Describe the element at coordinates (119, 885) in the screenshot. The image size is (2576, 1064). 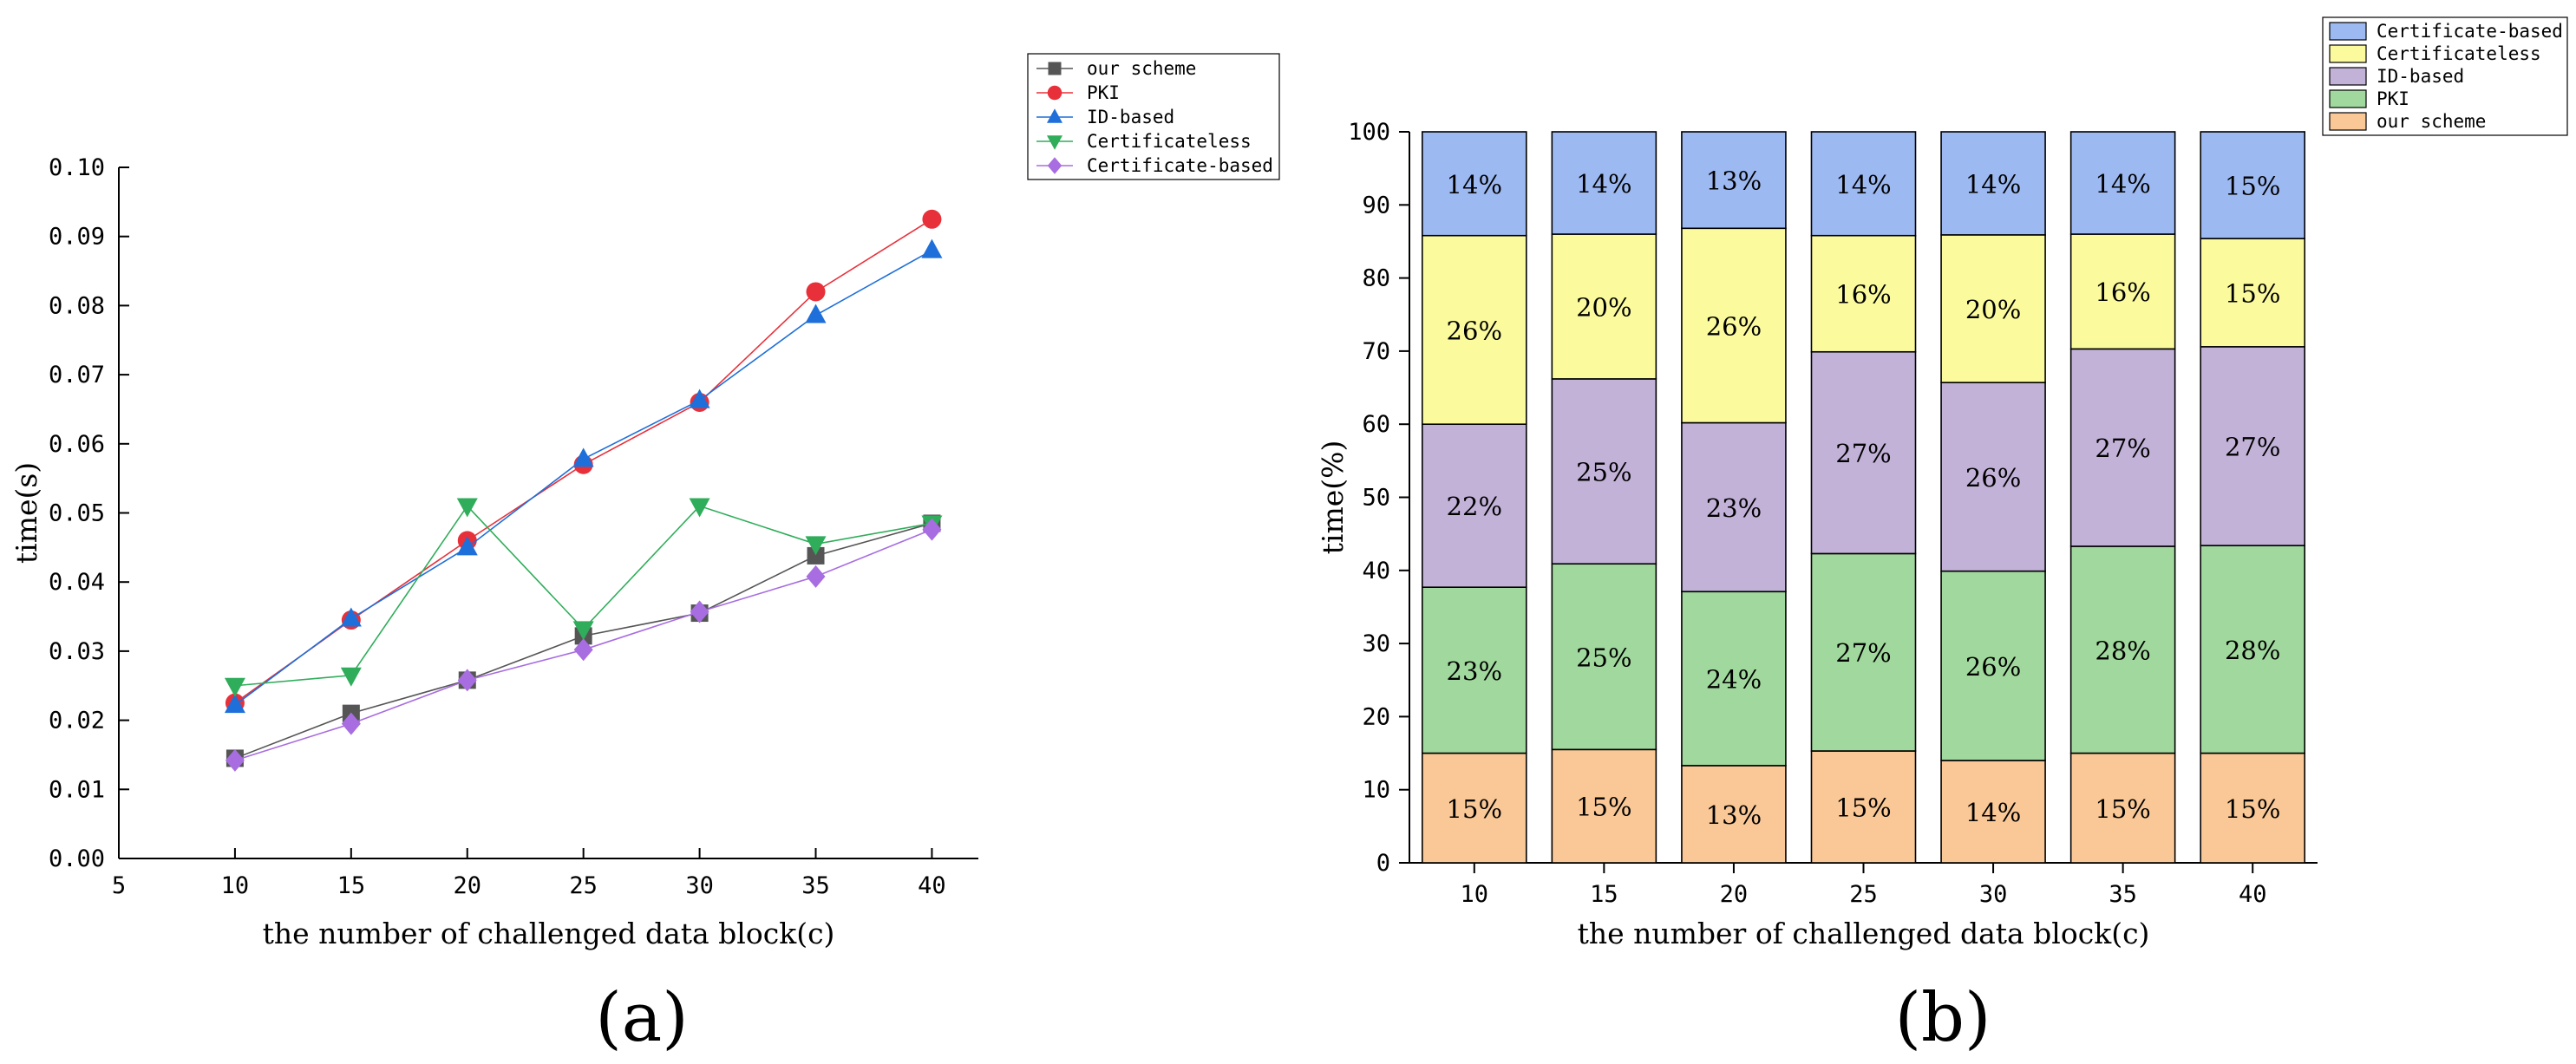
I see `x-tick-label: 5` at that location.